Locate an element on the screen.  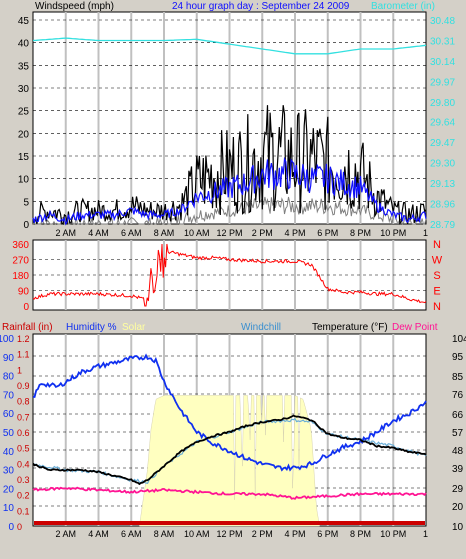
rain-y-tick-label: 0.9 is located at coordinates (23, 386).